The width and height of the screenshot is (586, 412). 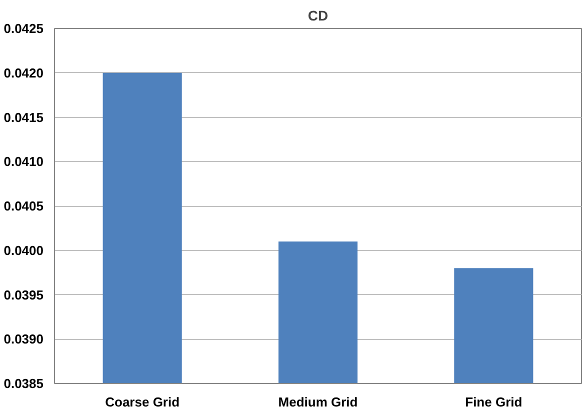 I want to click on y-tick-label: 0.0420, so click(x=24, y=72).